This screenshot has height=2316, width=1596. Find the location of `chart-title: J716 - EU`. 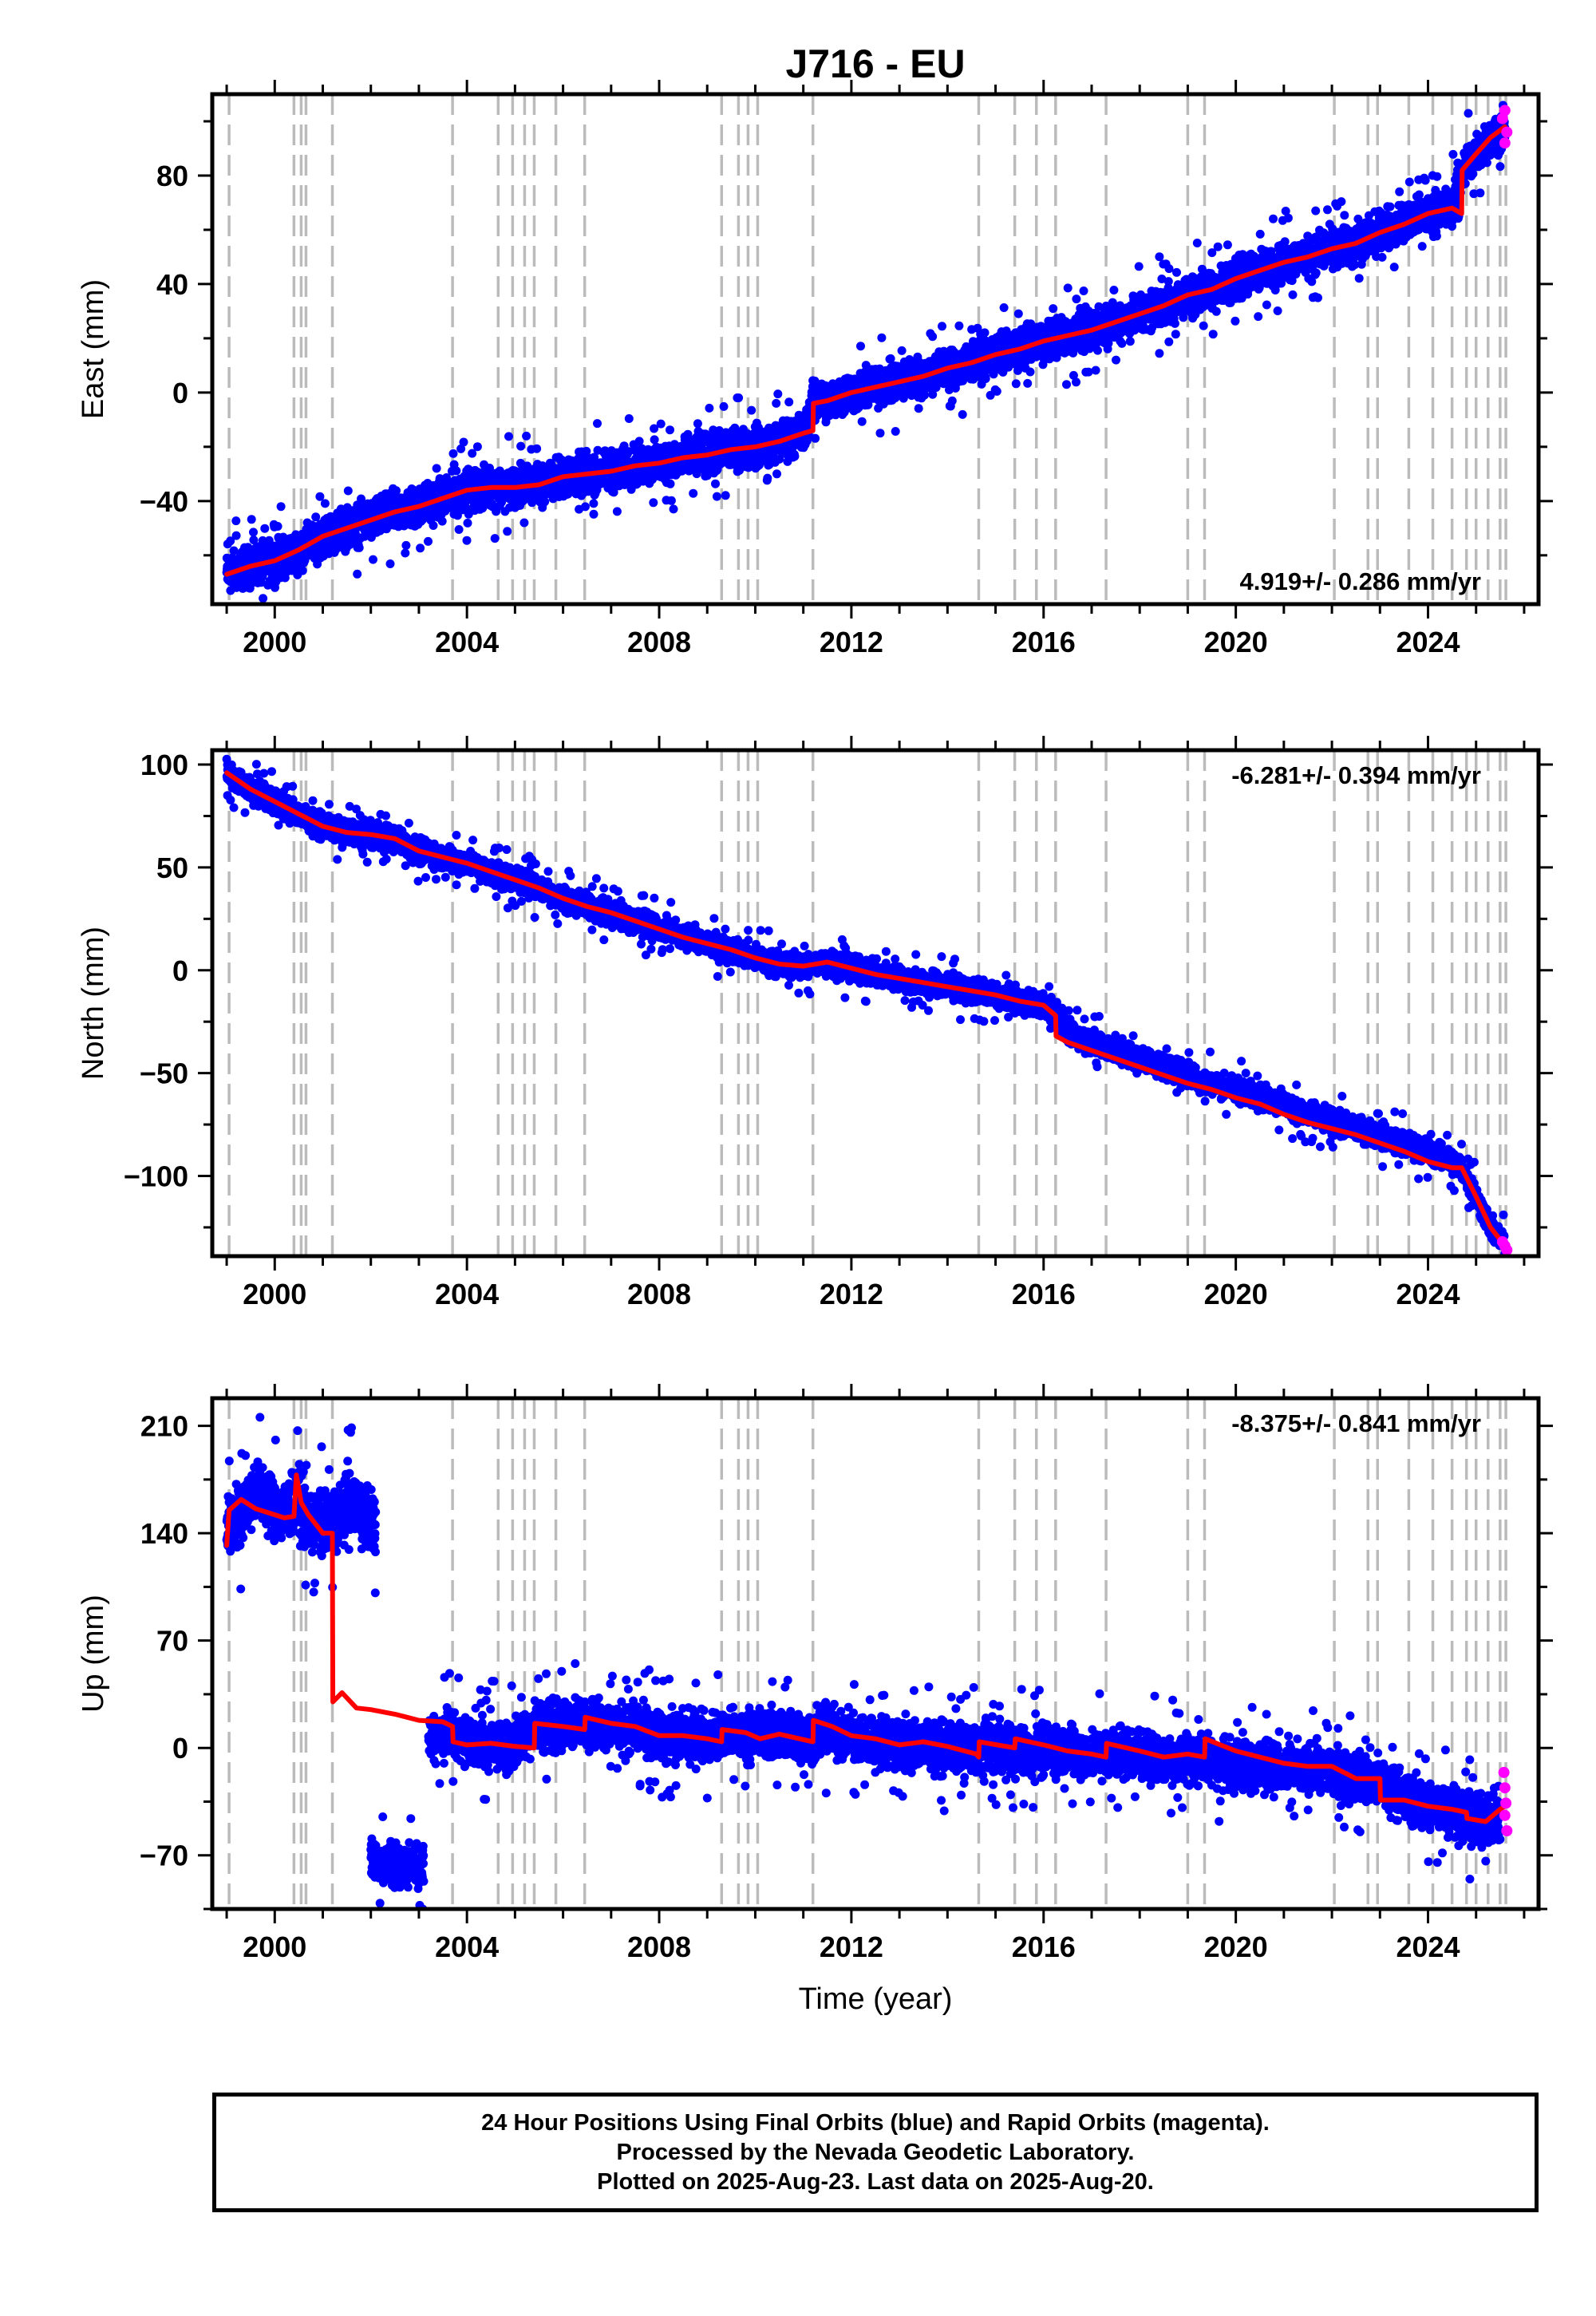

chart-title: J716 - EU is located at coordinates (875, 63).